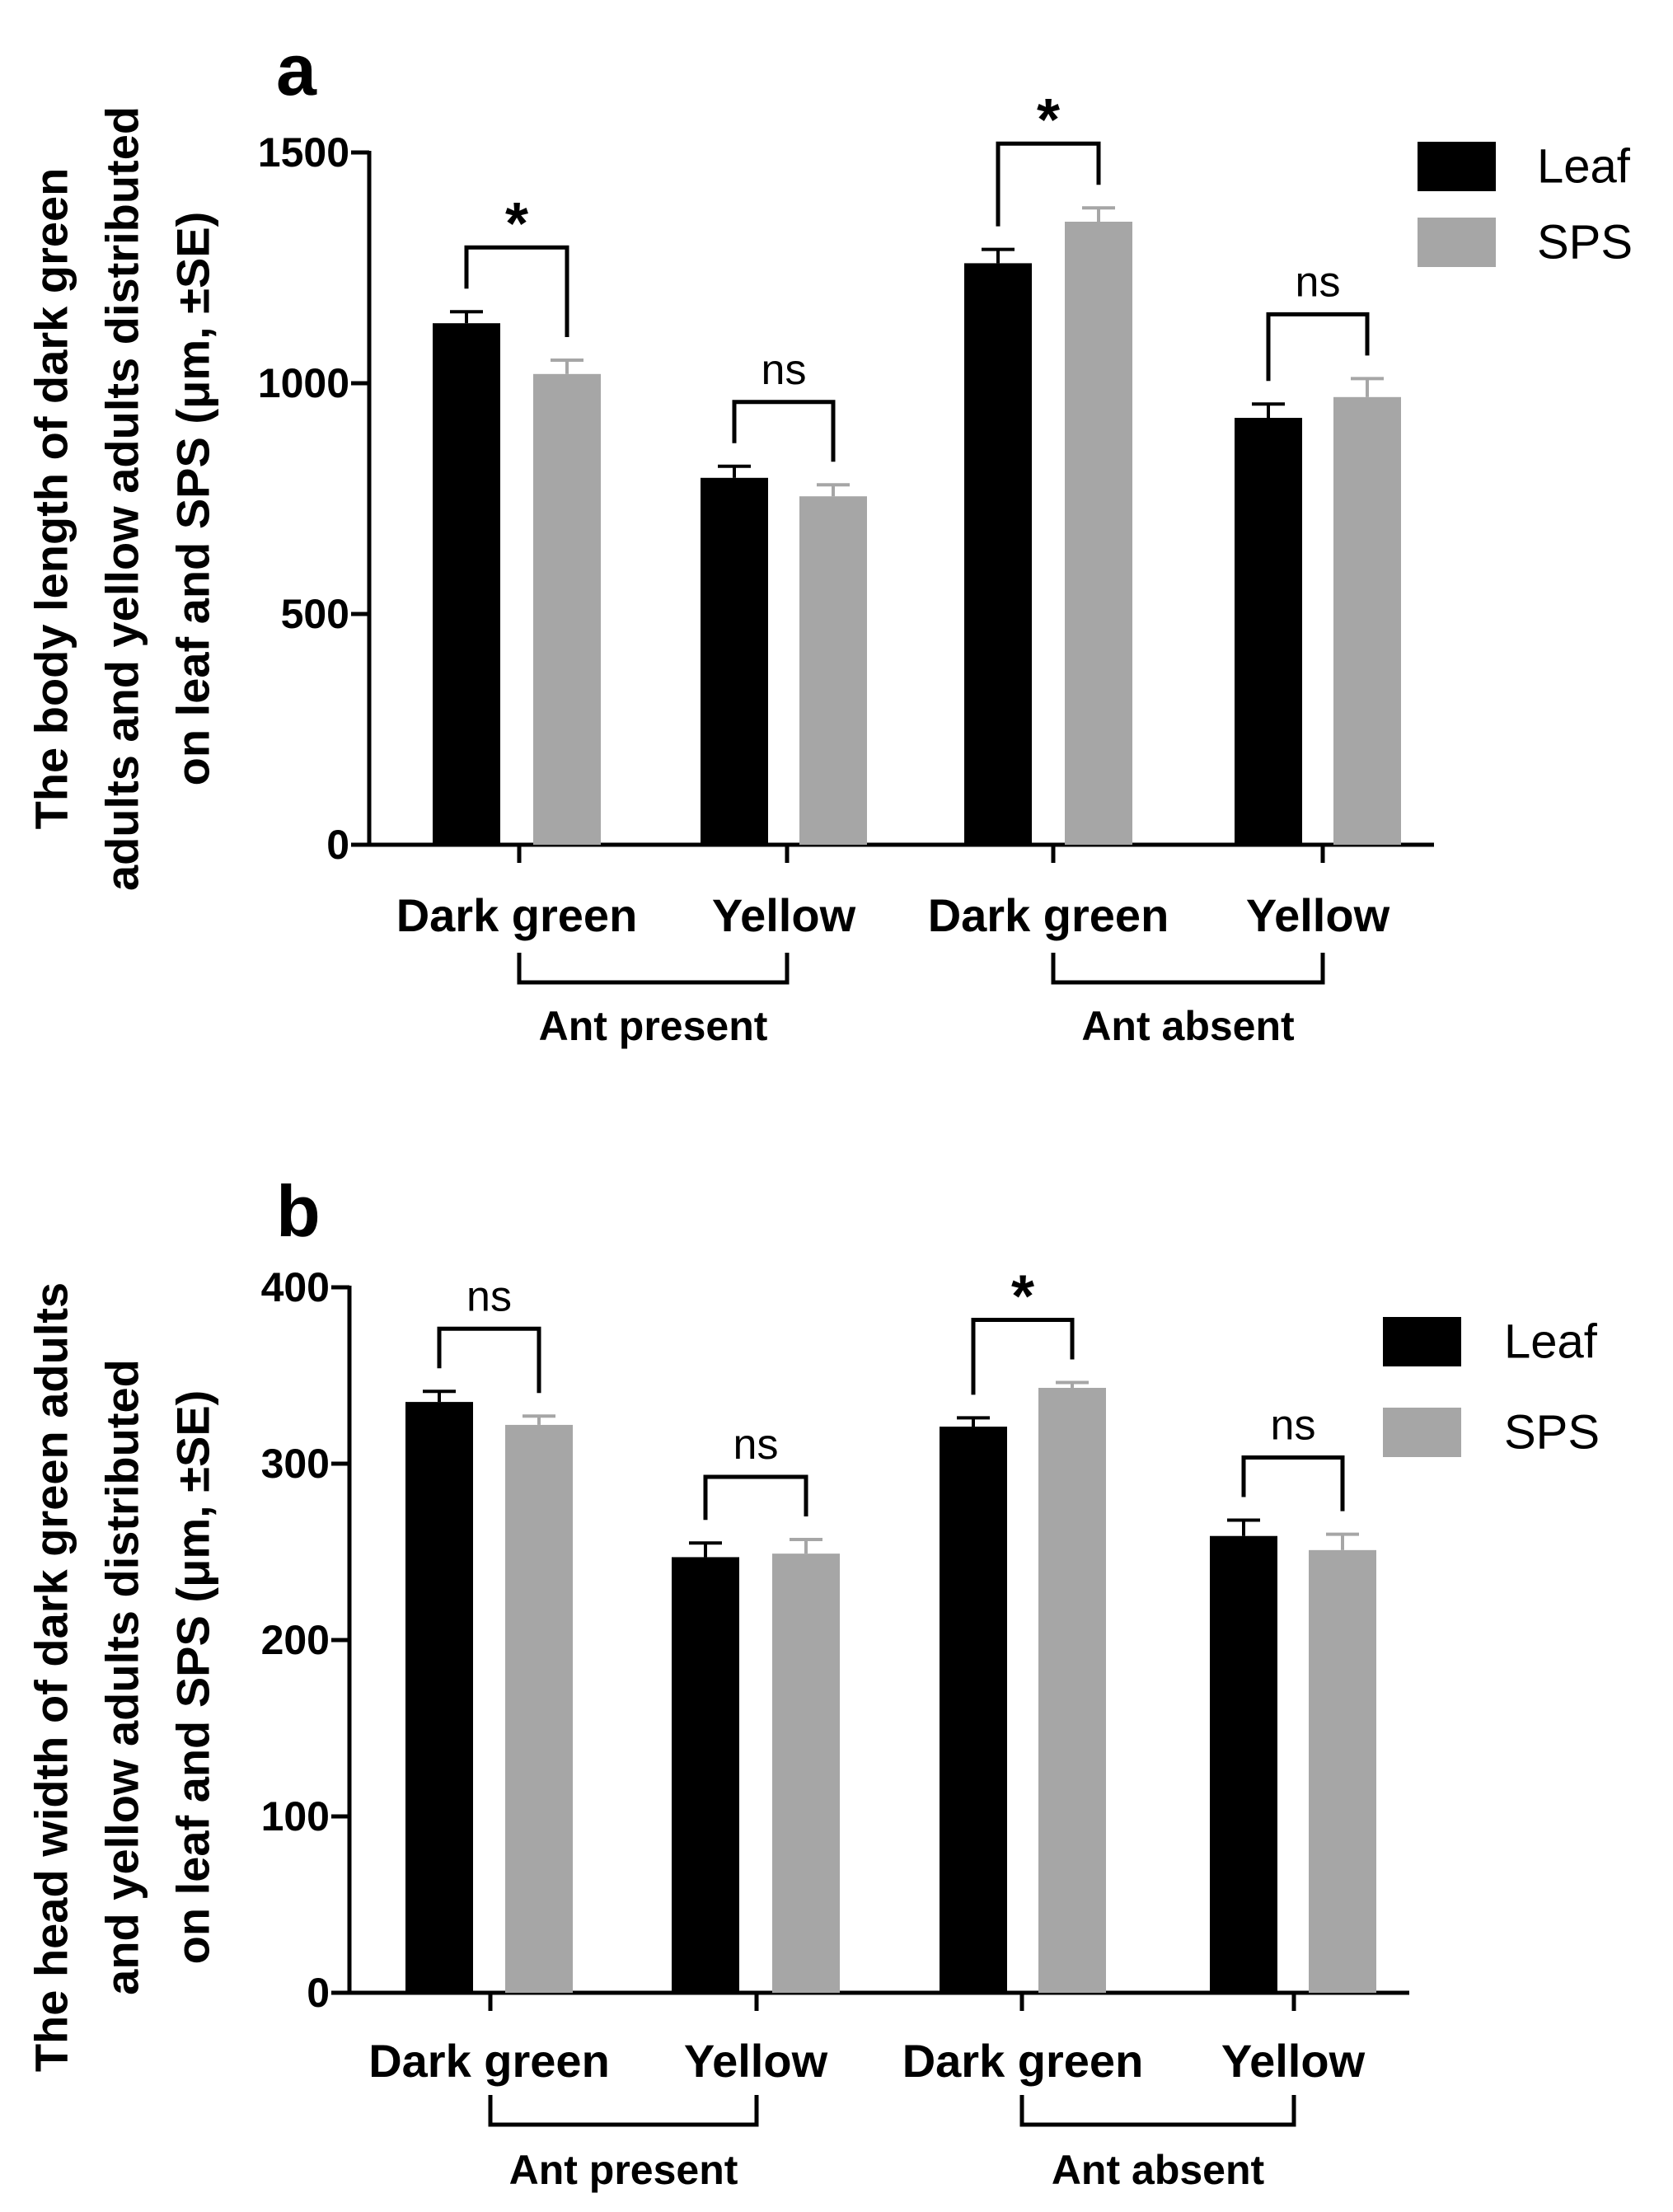 This screenshot has width=1673, height=2212. What do you see at coordinates (296, 69) in the screenshot?
I see `panel-label: a` at bounding box center [296, 69].